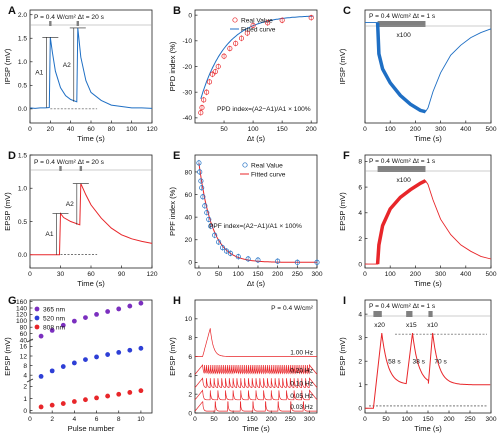 This screenshot has height=437, width=500. What do you see at coordinates (22, 15) in the screenshot?
I see `y-tick-label: 2.0` at bounding box center [22, 15].